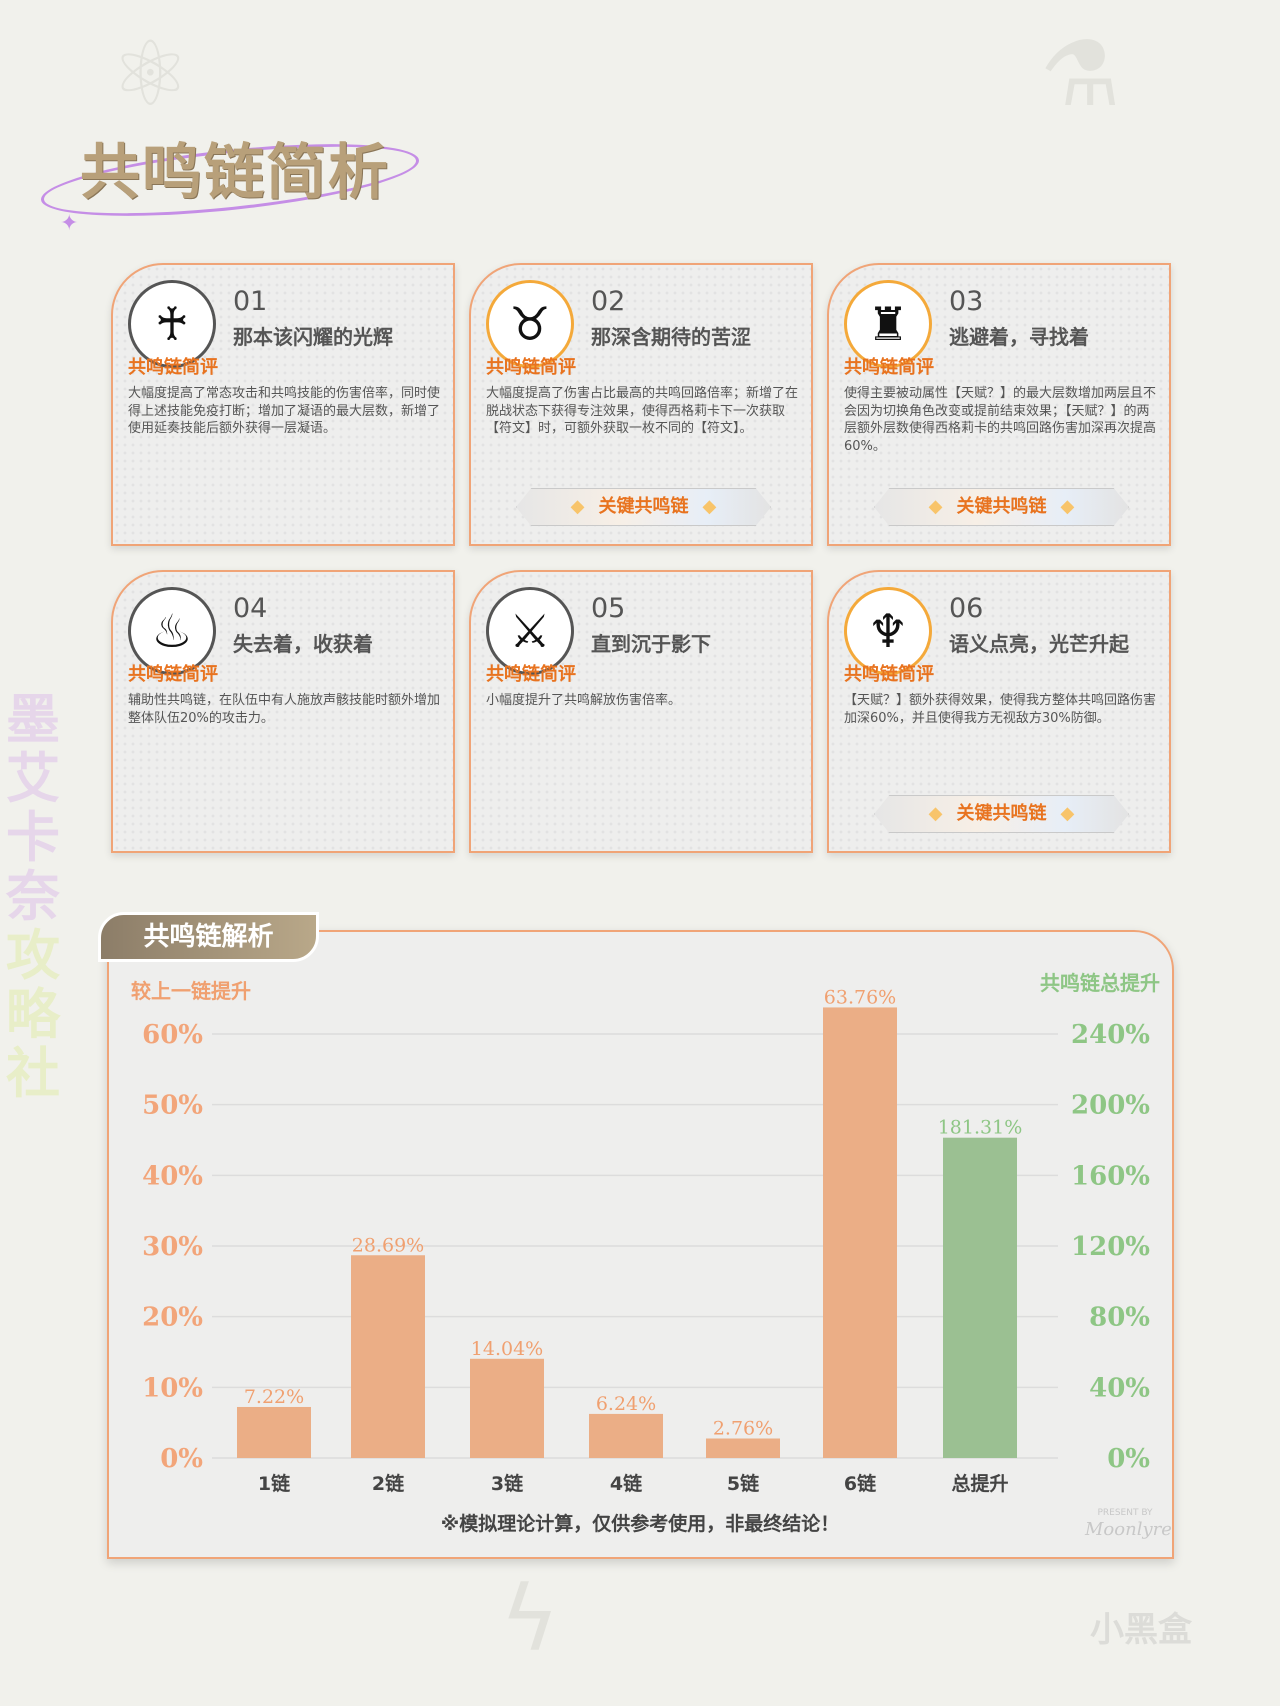 The width and height of the screenshot is (1280, 1706). I want to click on left-tick-label: 20%, so click(172, 1318).